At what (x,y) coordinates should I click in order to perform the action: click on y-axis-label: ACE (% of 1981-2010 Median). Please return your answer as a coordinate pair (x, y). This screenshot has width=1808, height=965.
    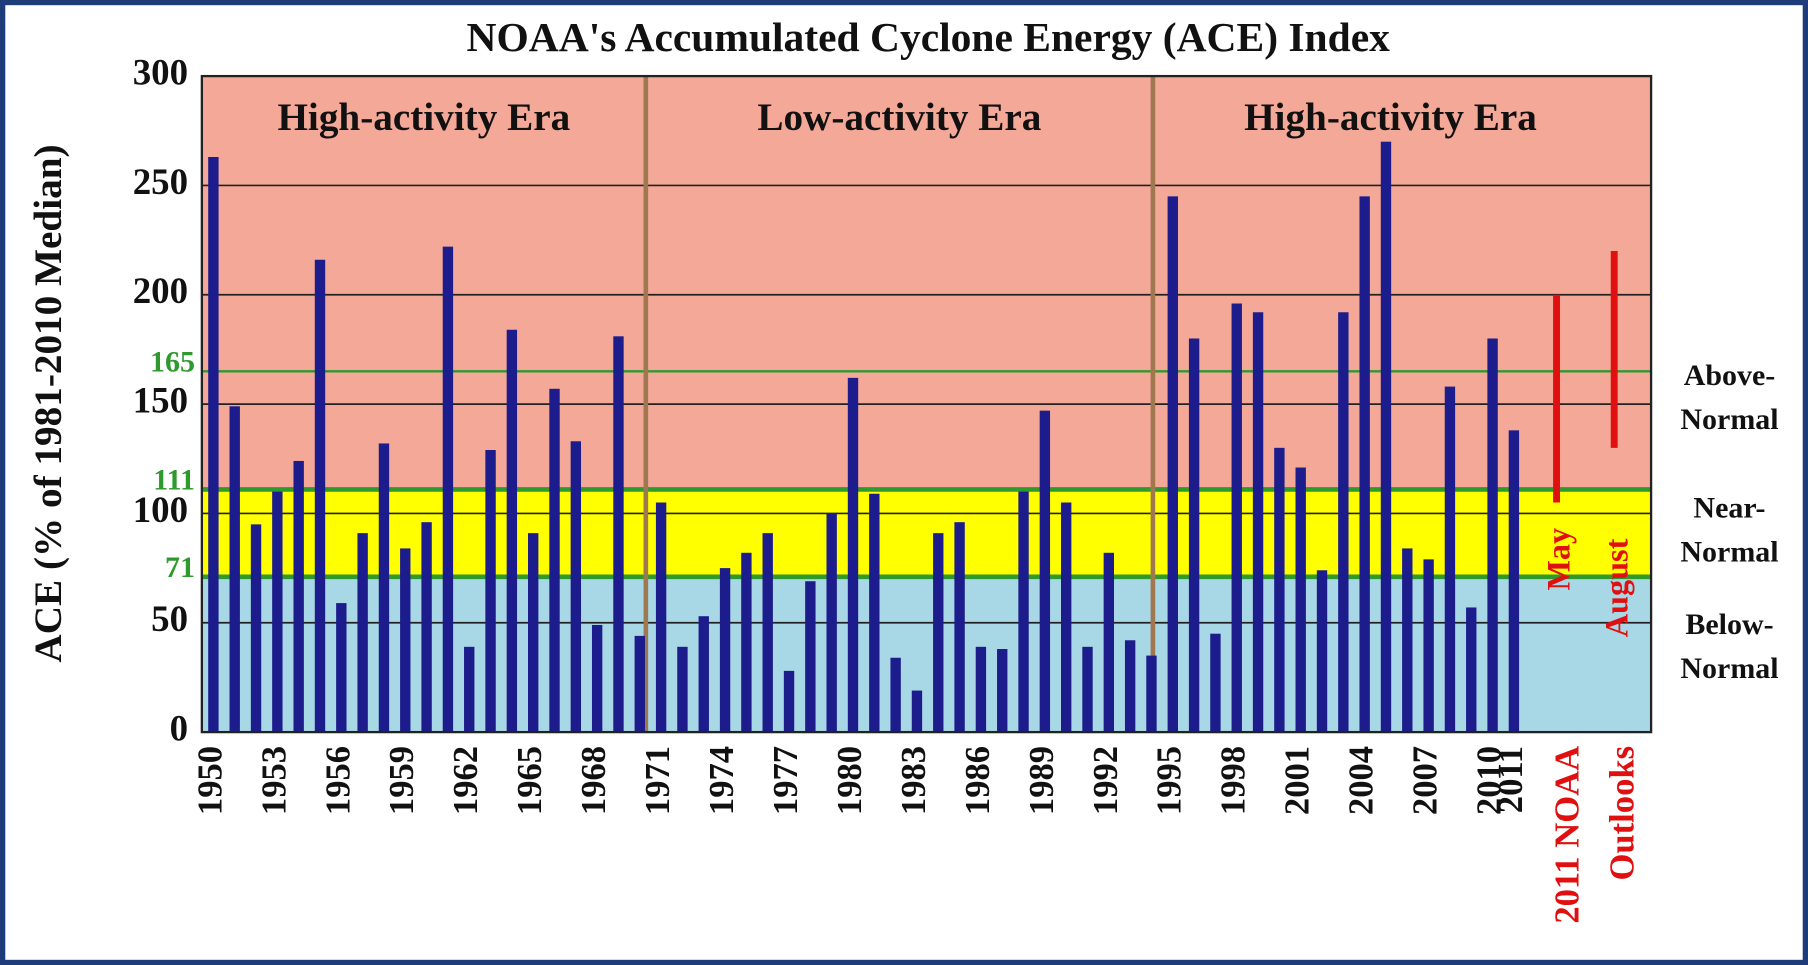
    Looking at the image, I should click on (48, 403).